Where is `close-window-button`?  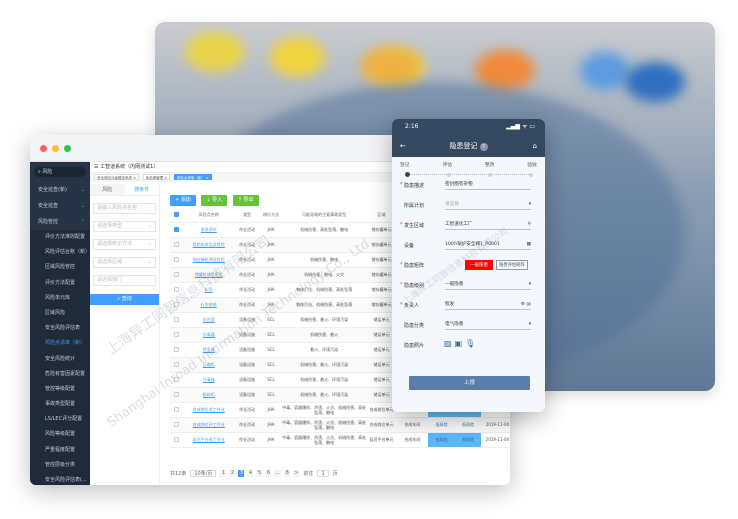
close-window-button is located at coordinates (43, 148).